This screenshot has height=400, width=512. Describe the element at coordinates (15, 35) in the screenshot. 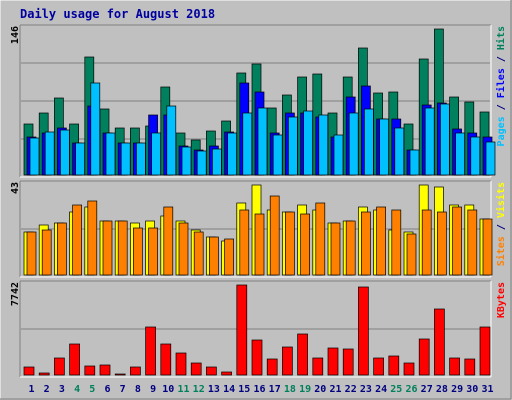

I see `y-axis-max-label: 146` at that location.